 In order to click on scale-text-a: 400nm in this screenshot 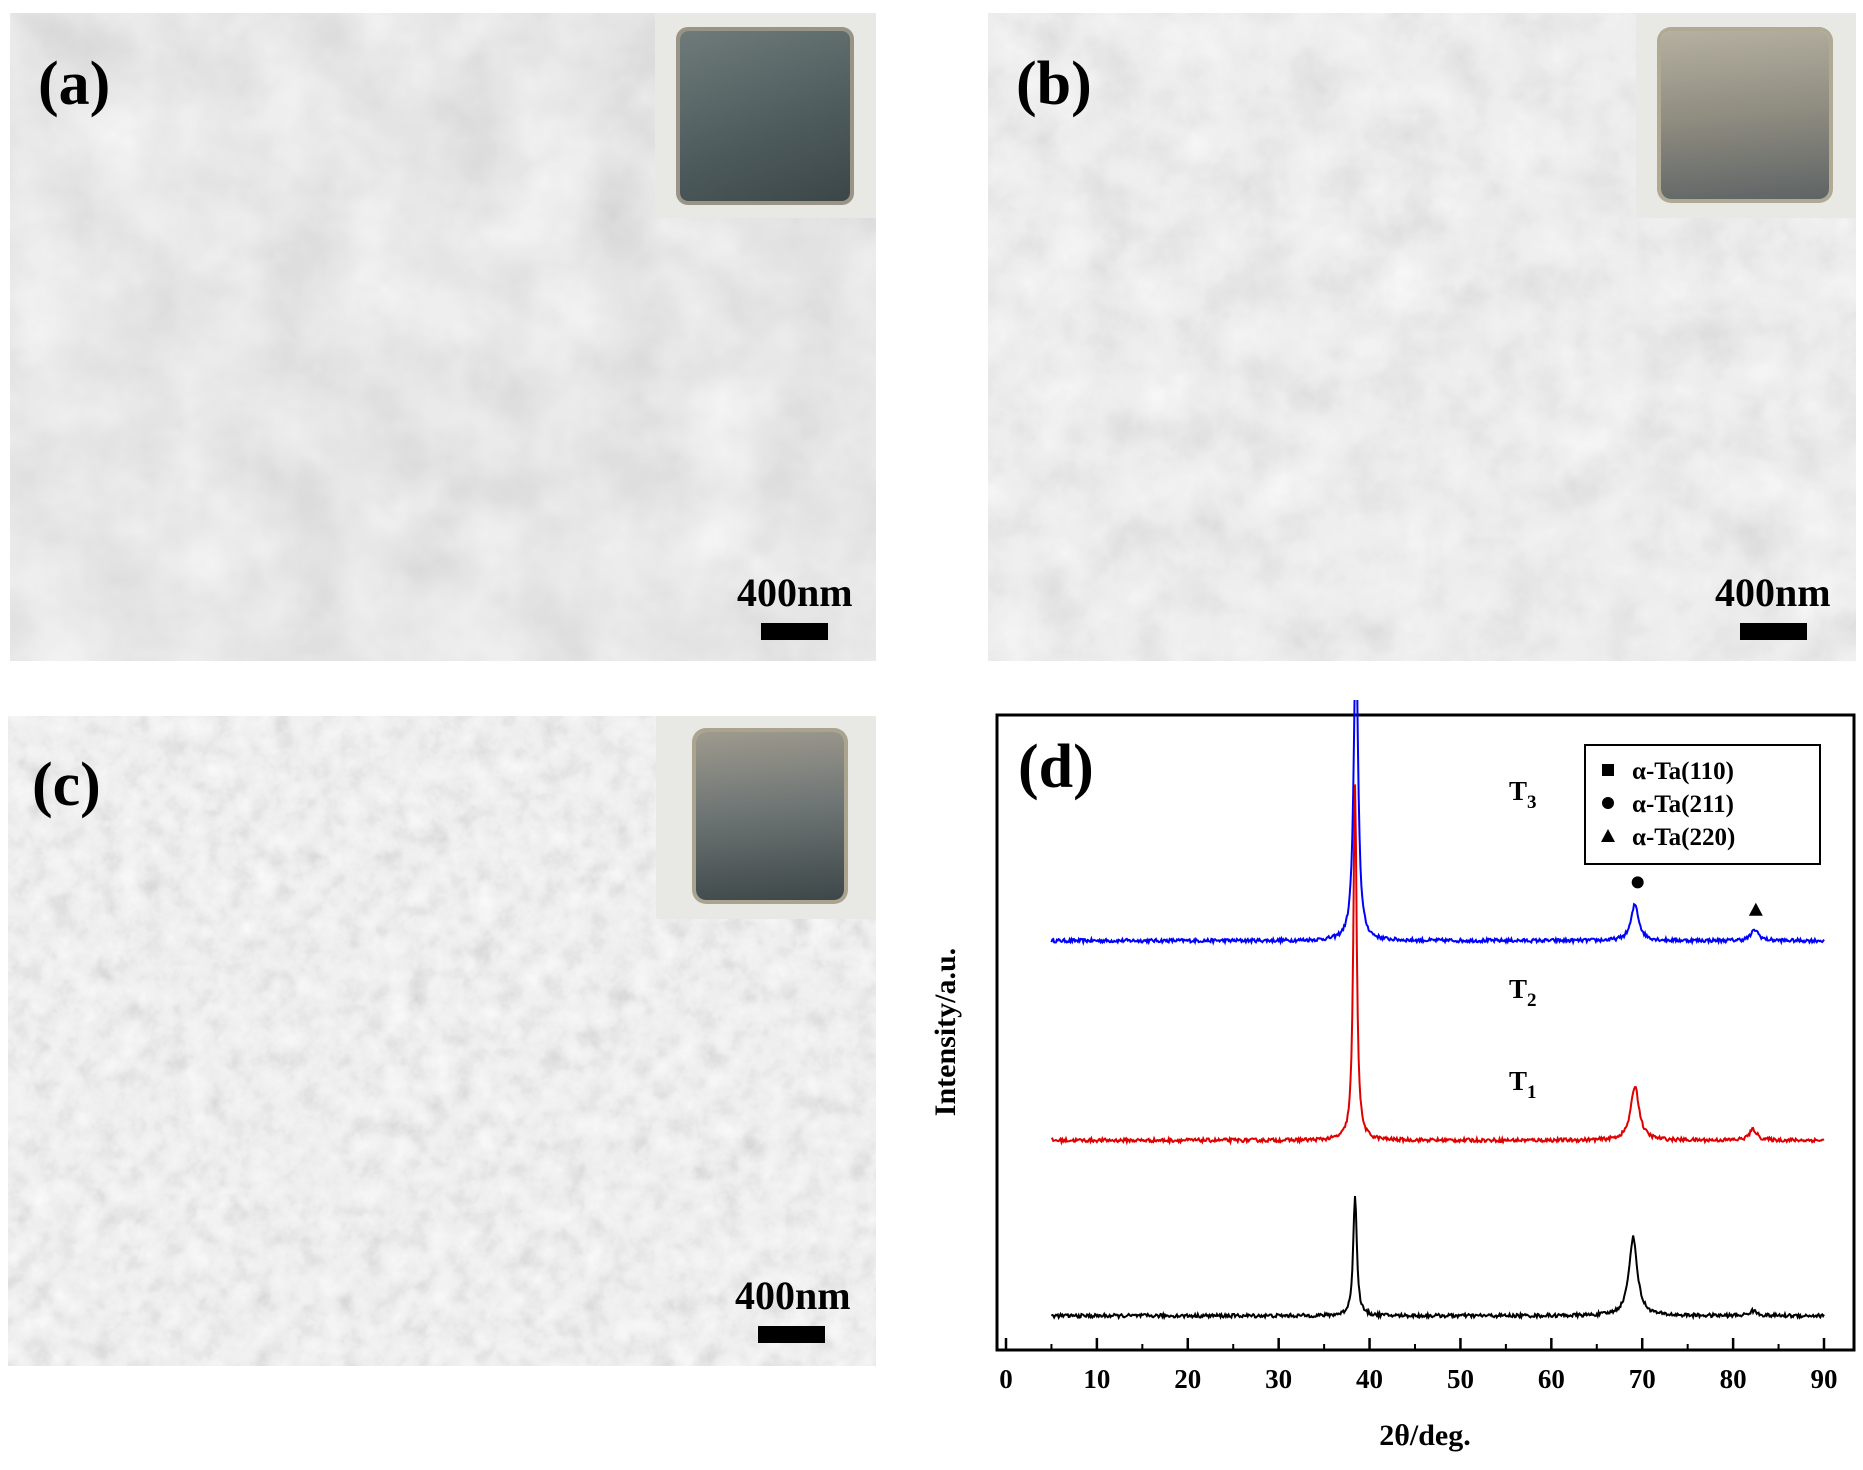, I will do `click(795, 592)`.